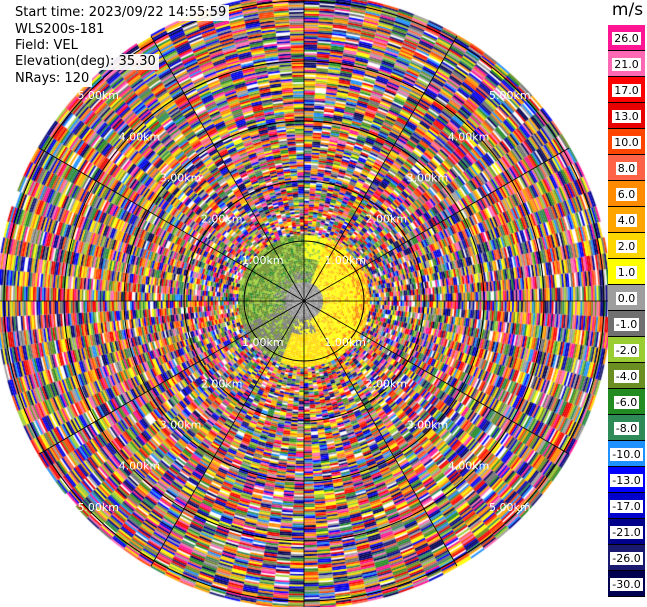  What do you see at coordinates (626, 584) in the screenshot?
I see `colorbar-tick-label: -30.0` at bounding box center [626, 584].